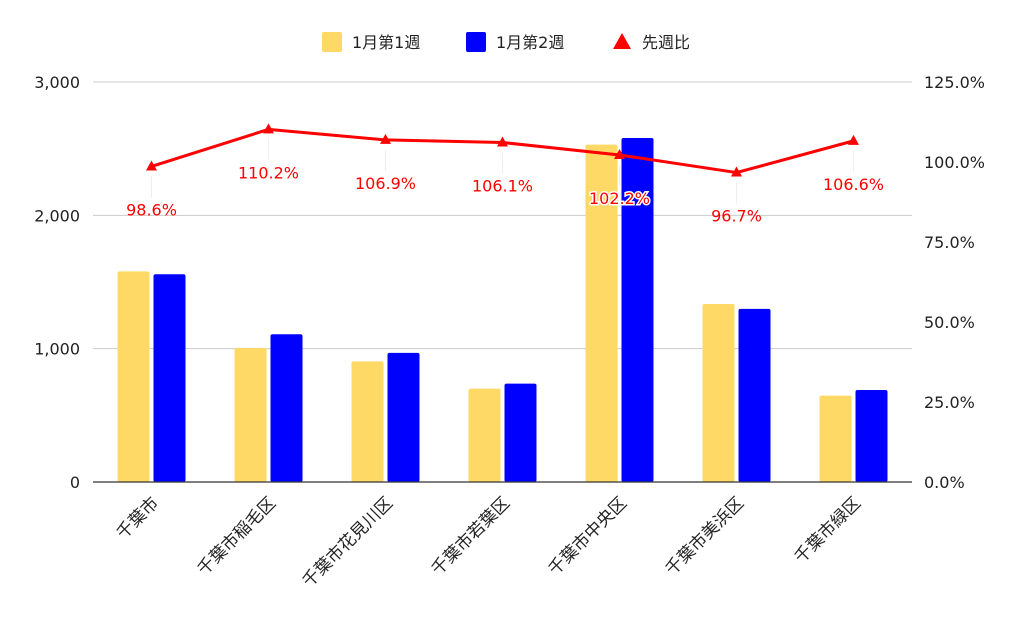 Image resolution: width=1024 pixels, height=633 pixels. What do you see at coordinates (57, 82) in the screenshot?
I see `left-tick-label: 3,000` at bounding box center [57, 82].